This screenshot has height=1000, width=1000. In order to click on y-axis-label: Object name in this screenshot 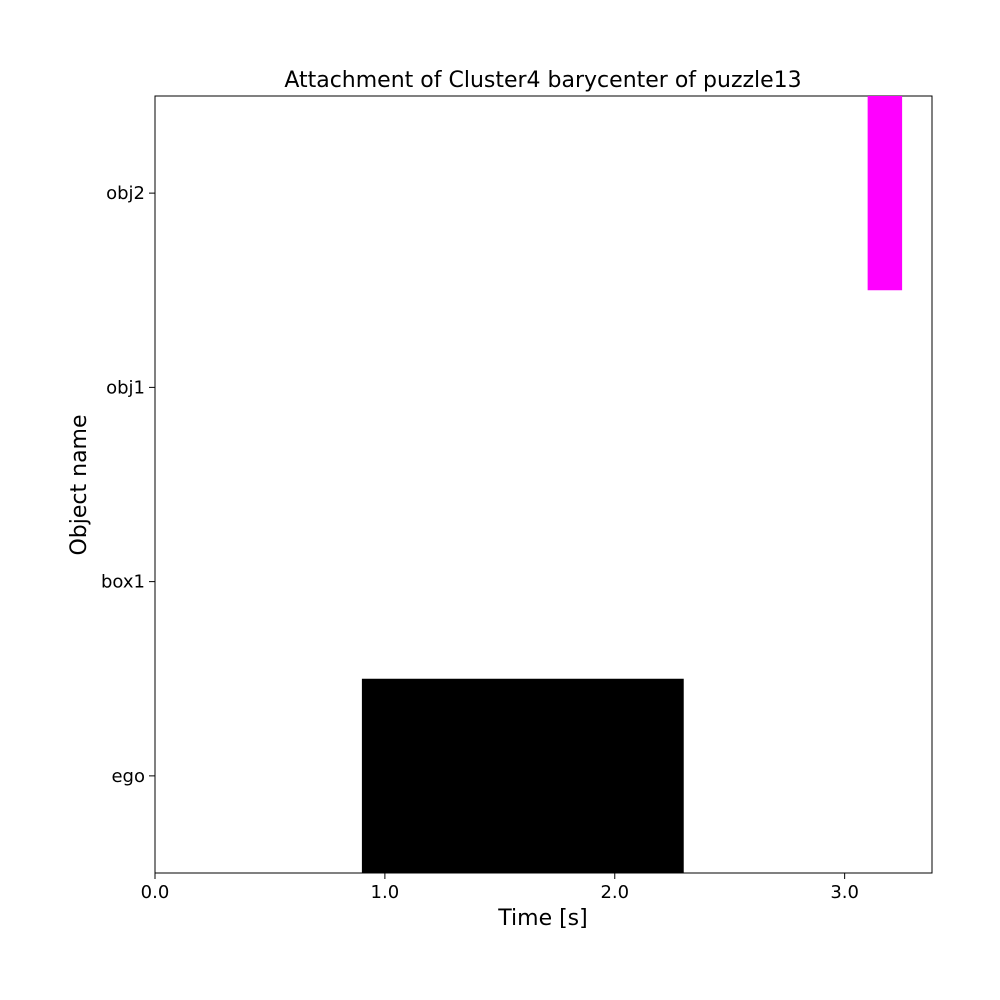, I will do `click(79, 484)`.